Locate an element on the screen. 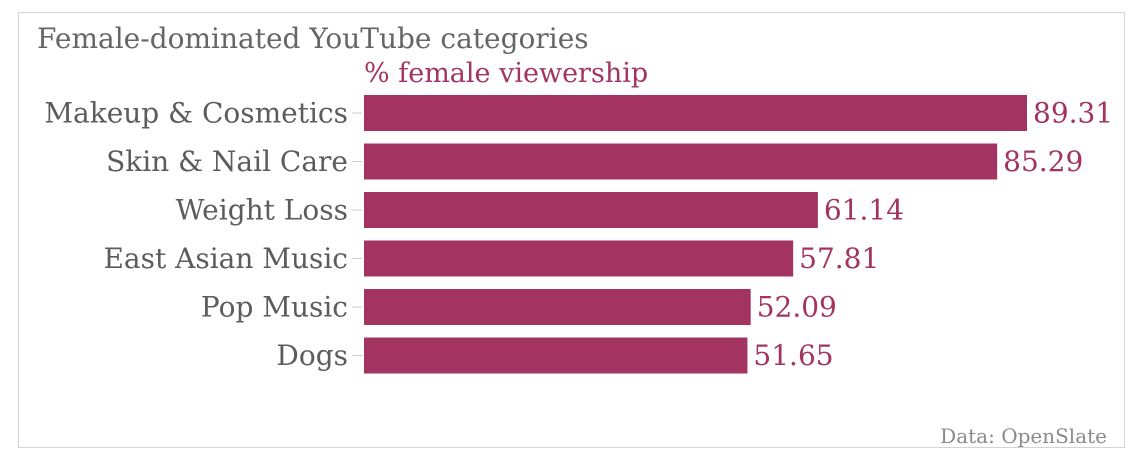 The image size is (1145, 467). bar-weight-loss is located at coordinates (591, 210).